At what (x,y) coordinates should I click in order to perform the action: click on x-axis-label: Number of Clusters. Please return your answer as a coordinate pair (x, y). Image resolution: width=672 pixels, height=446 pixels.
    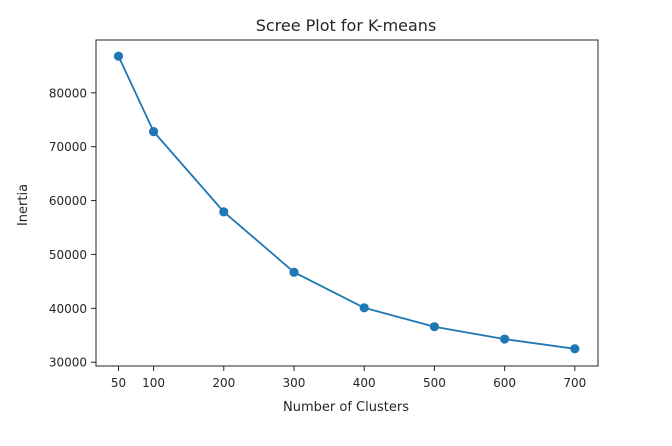
    Looking at the image, I should click on (346, 407).